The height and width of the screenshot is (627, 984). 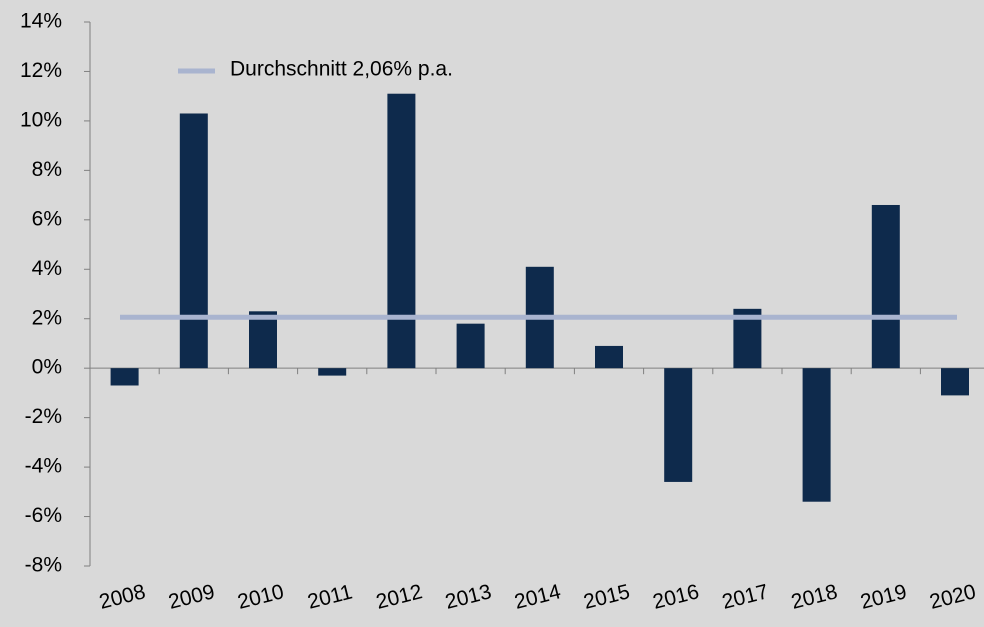 I want to click on y-tick-label: 2%, so click(x=47, y=317).